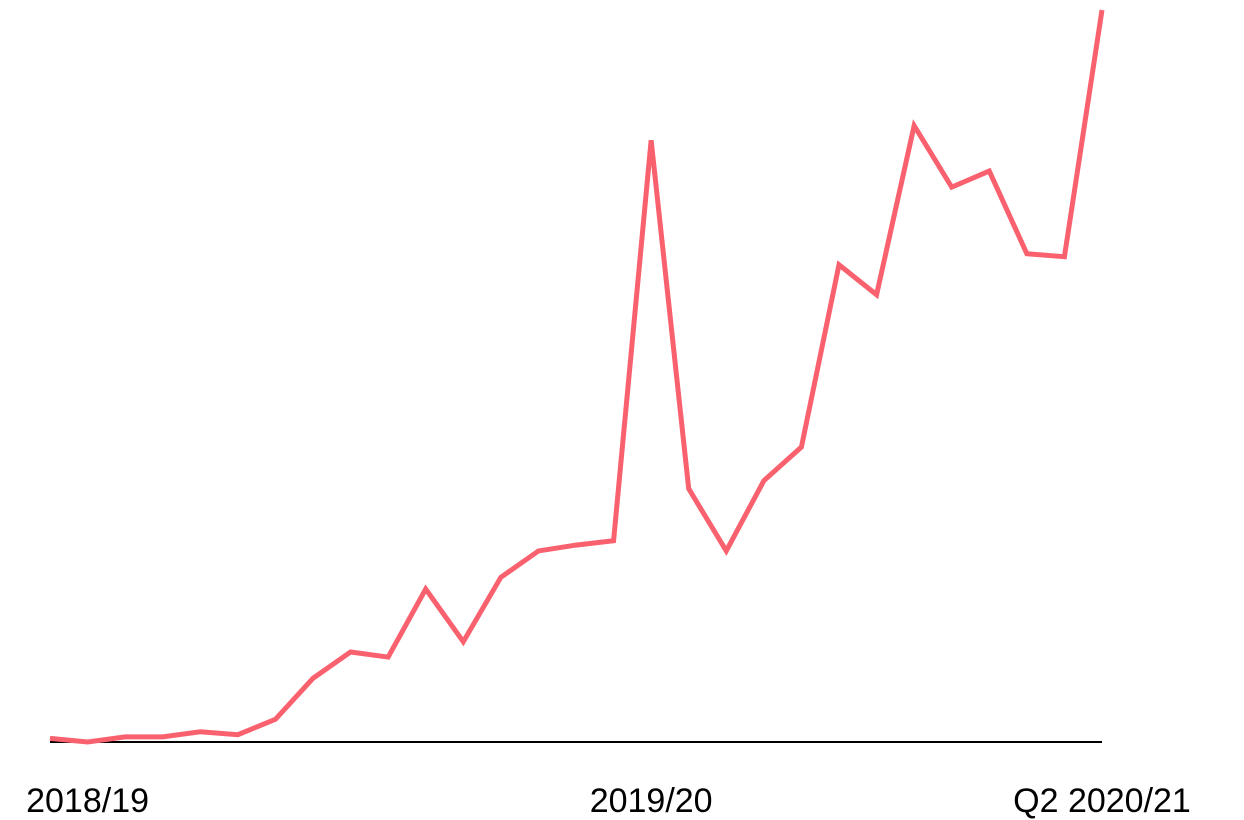 The image size is (1244, 820). What do you see at coordinates (1102, 801) in the screenshot?
I see `x-tick-label: Q2 2020/21` at bounding box center [1102, 801].